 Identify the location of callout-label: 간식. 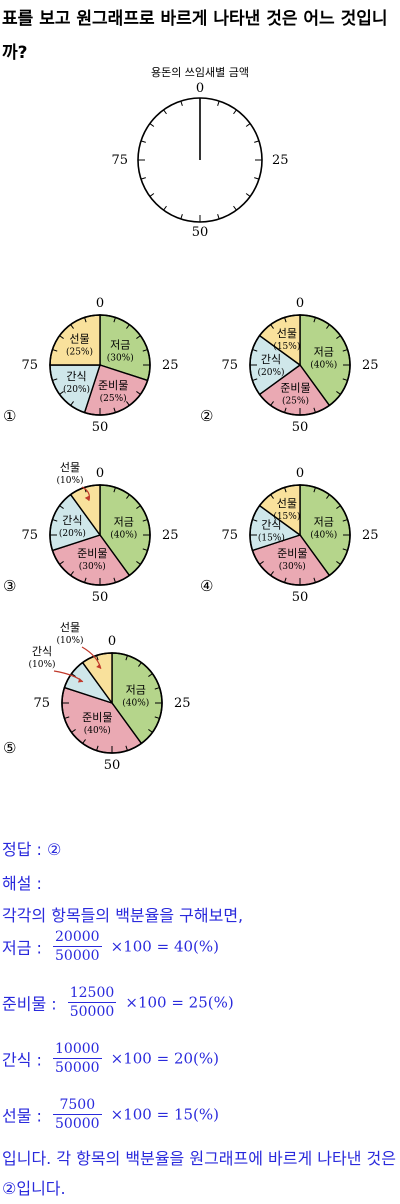
(42, 651).